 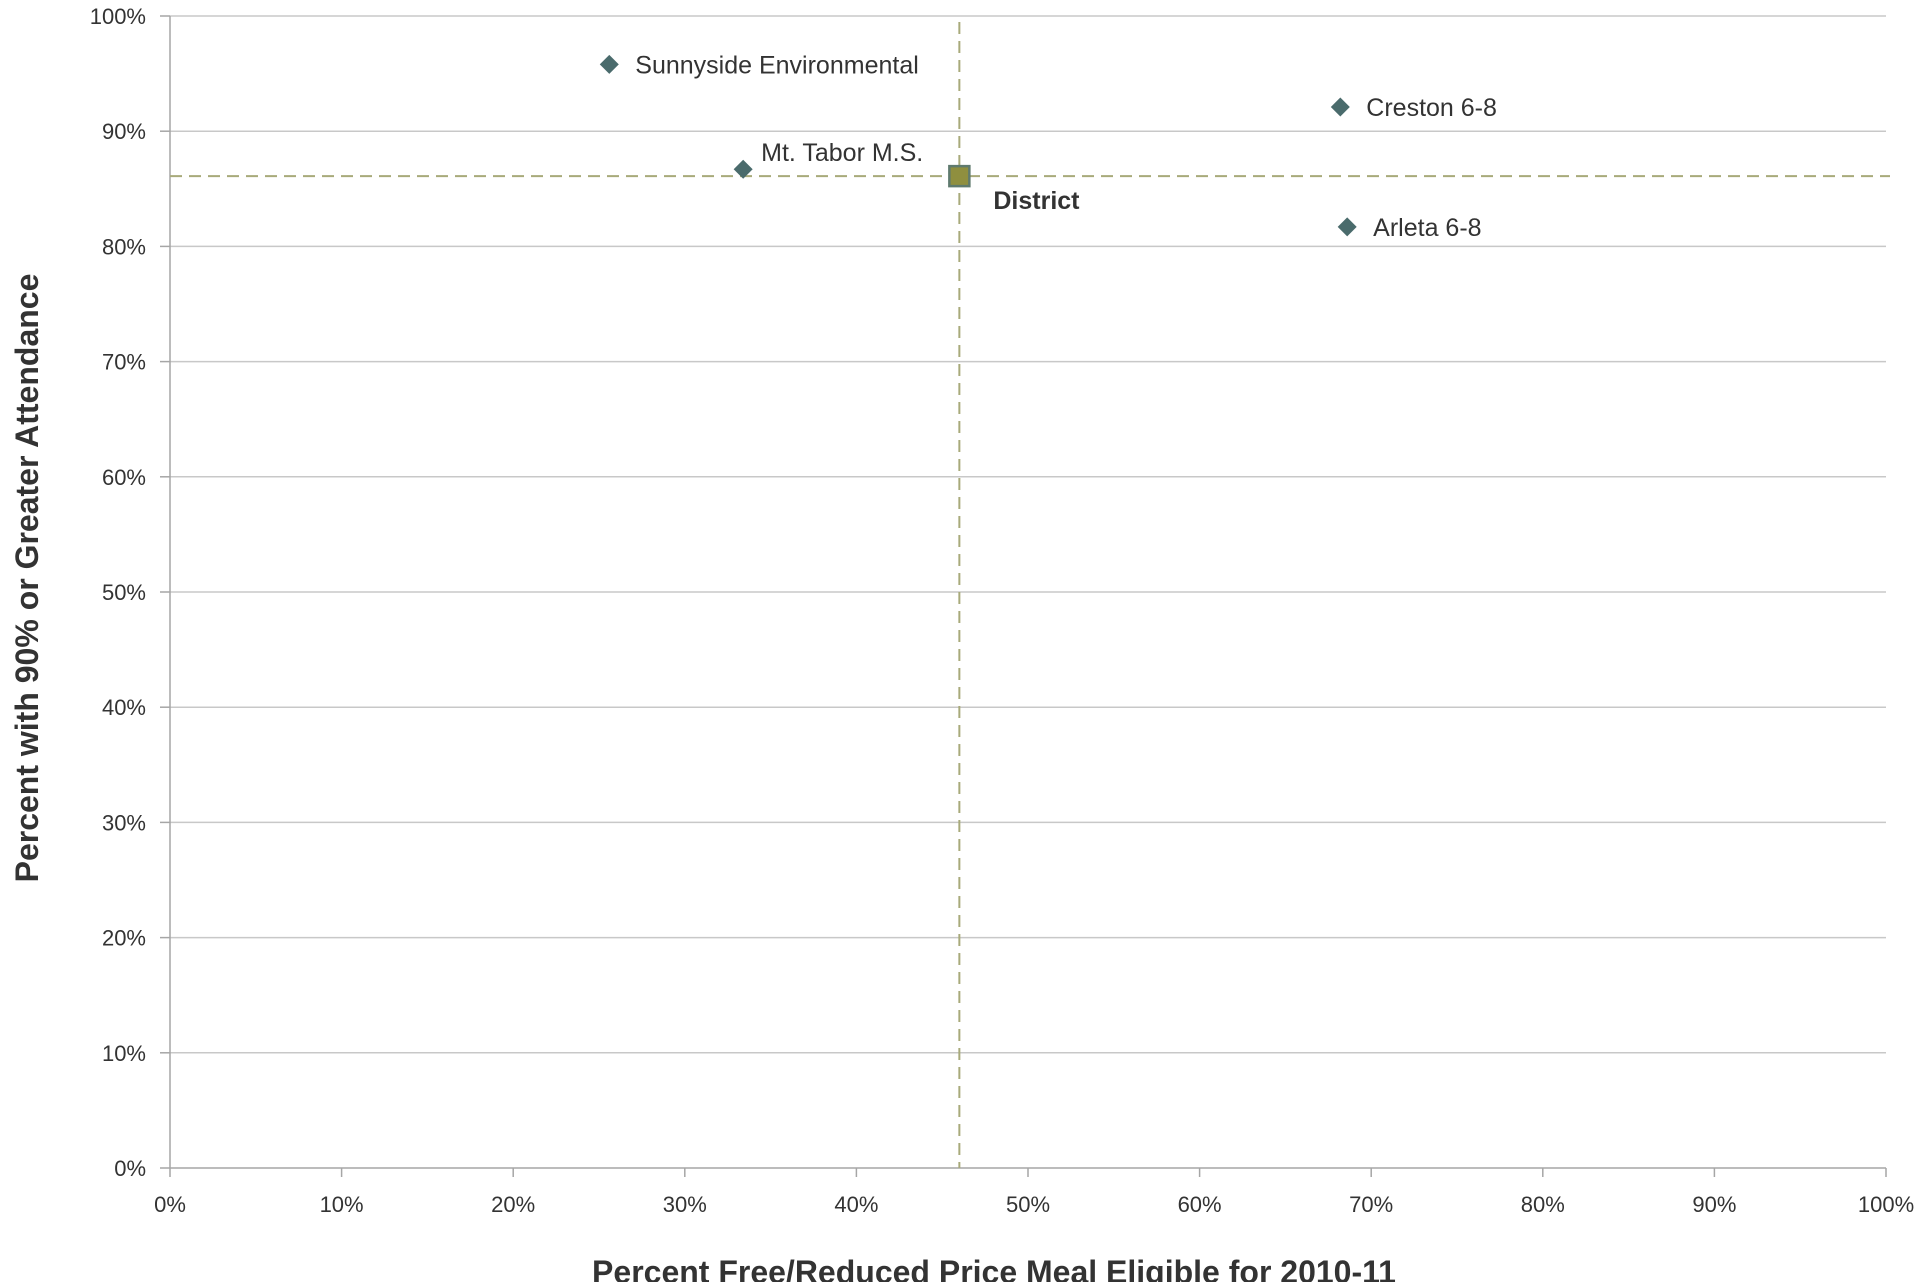 I want to click on x-tick-label: 40%, so click(x=856, y=1204).